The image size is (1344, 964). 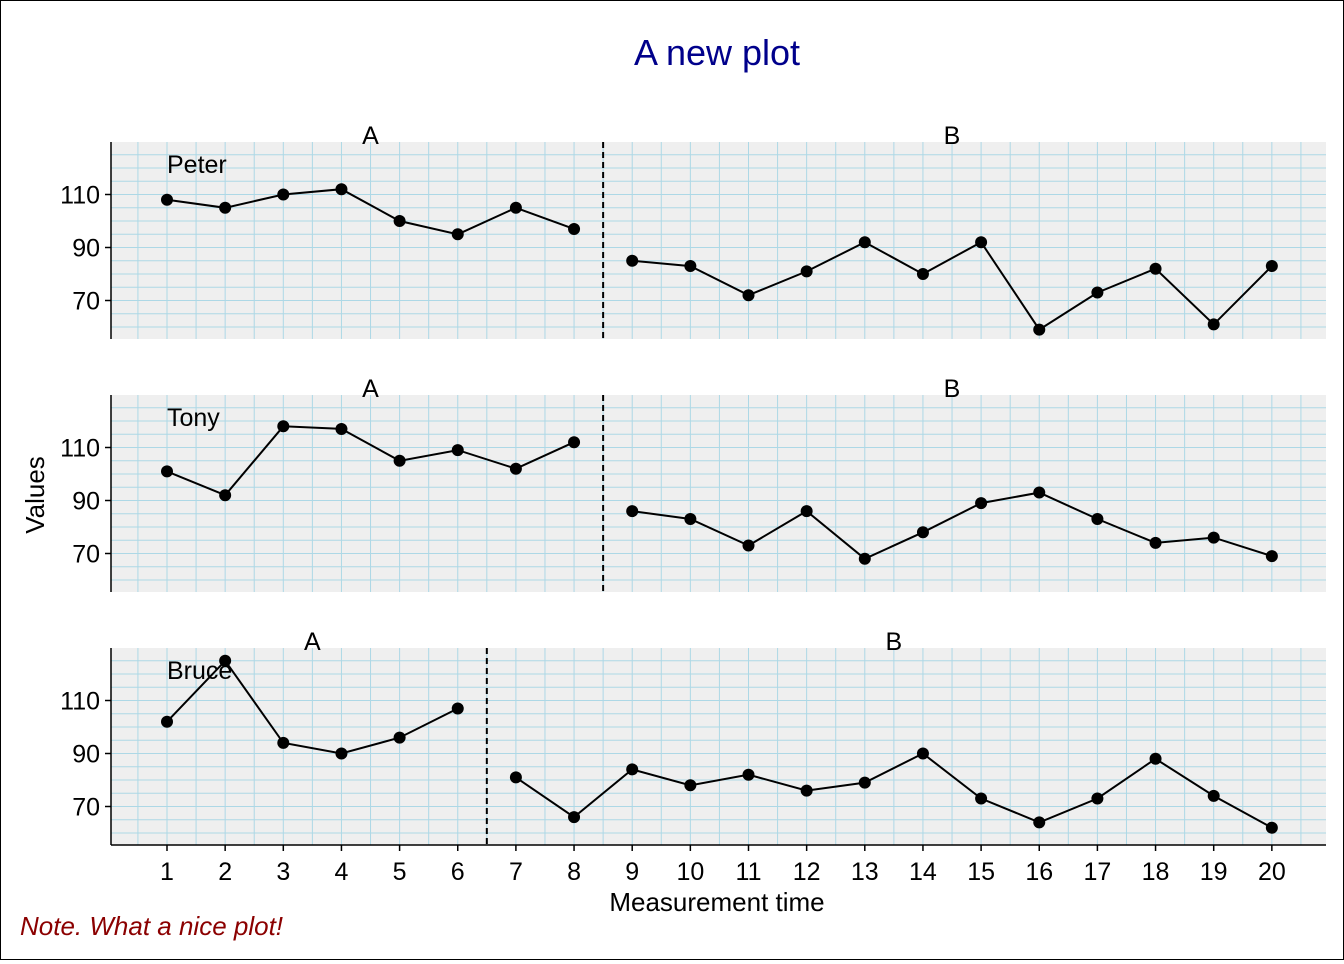 What do you see at coordinates (632, 872) in the screenshot?
I see `x-tick-label: 9` at bounding box center [632, 872].